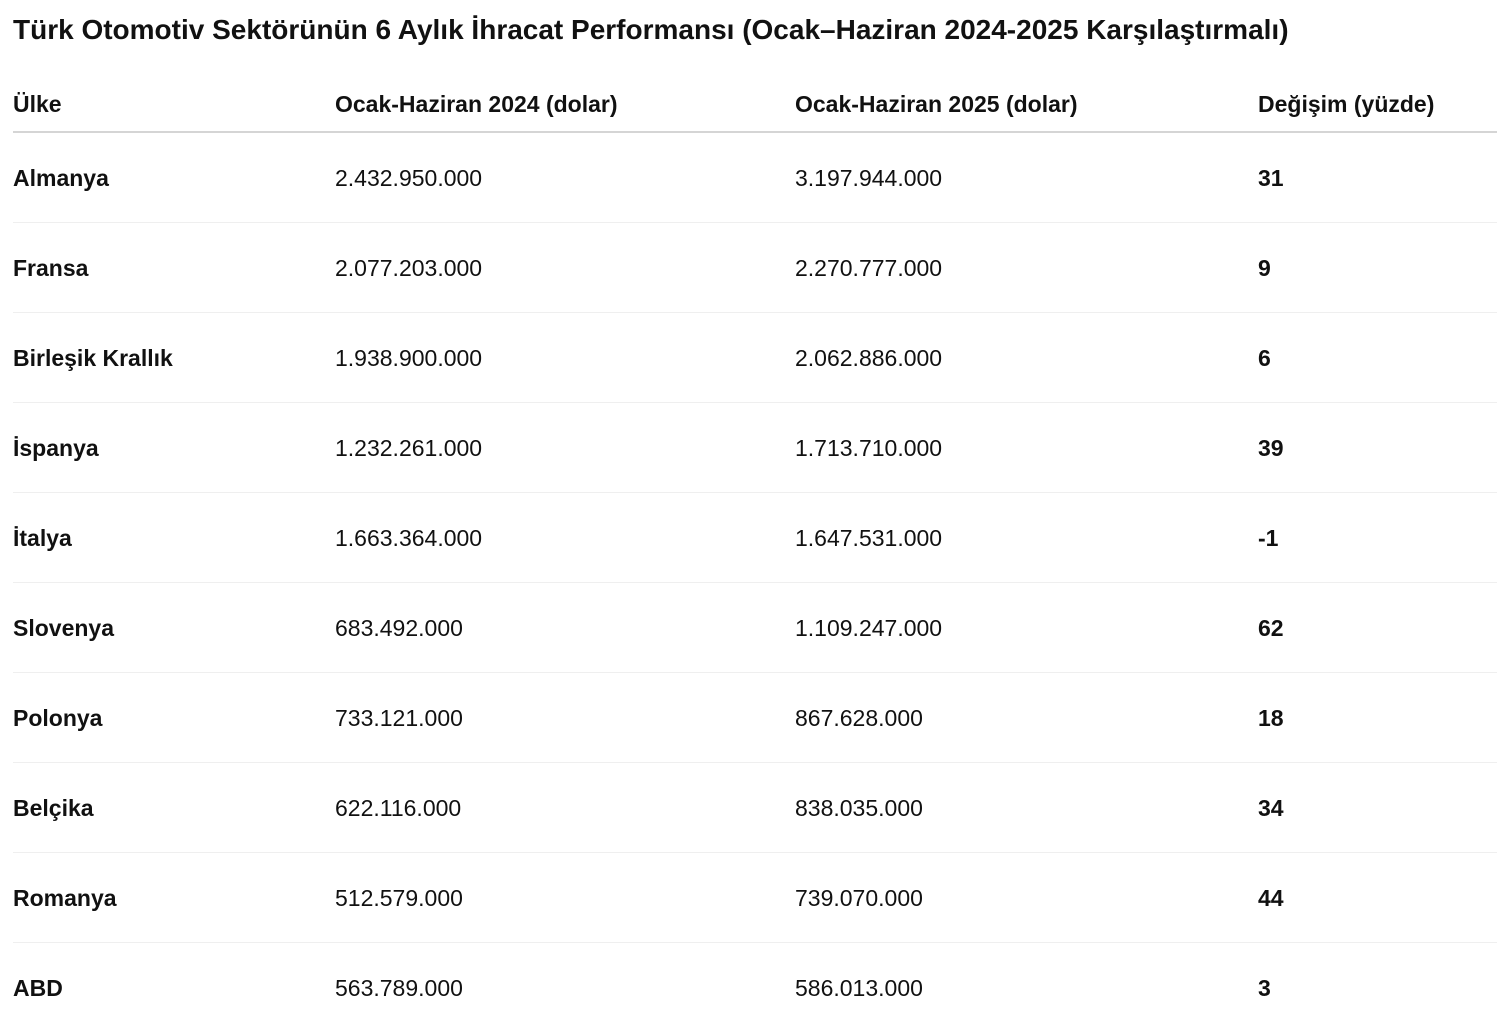  Describe the element at coordinates (859, 717) in the screenshot. I see `cell-h1-2025-value: 867.628.000` at that location.